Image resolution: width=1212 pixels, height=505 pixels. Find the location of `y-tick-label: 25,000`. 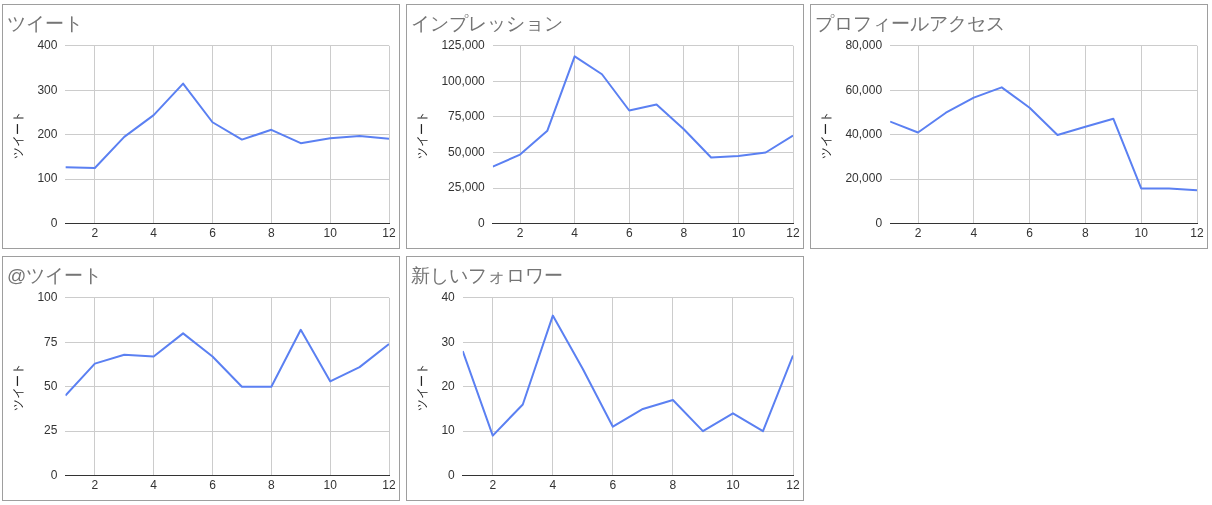

y-tick-label: 25,000 is located at coordinates (467, 187).